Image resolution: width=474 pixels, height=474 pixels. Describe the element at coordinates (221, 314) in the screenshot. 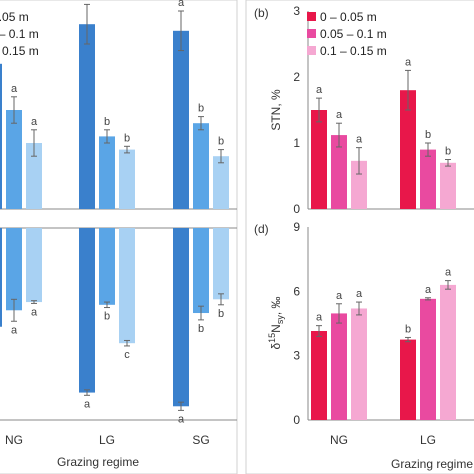

I see `sig-letter-c-SG-s2: b` at that location.